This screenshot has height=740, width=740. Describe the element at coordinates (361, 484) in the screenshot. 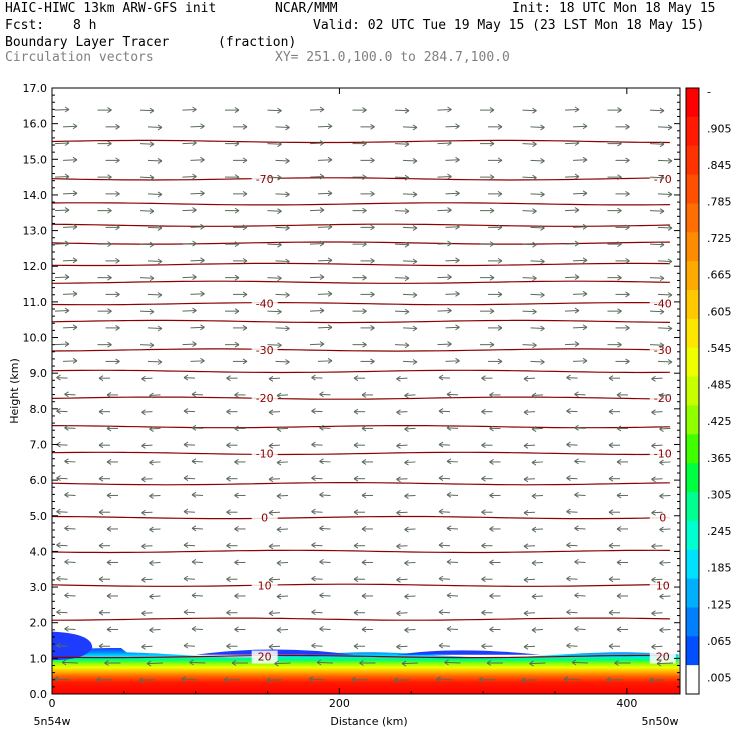

I see `temperature-contour` at that location.